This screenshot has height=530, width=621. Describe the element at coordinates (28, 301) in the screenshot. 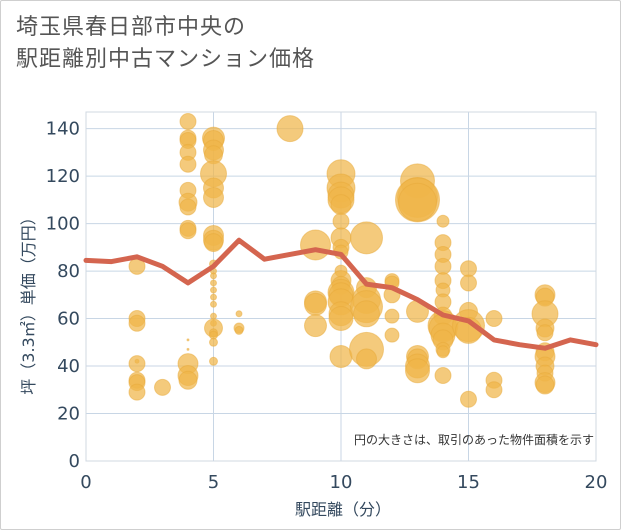

I see `y-axis-label: 坪（3.3㎡）単価（万円）` at that location.